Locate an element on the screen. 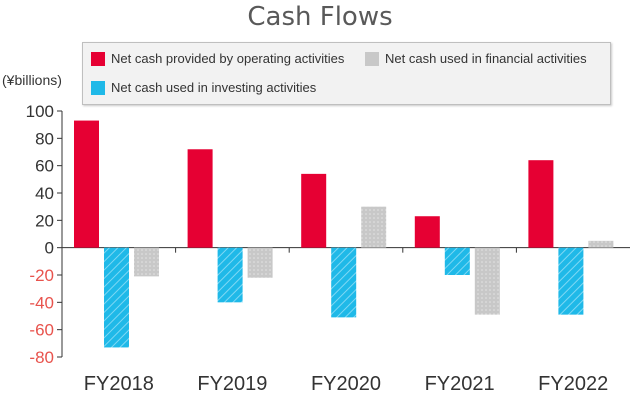 This screenshot has width=640, height=410. x-tick-label: FY2022 is located at coordinates (573, 384).